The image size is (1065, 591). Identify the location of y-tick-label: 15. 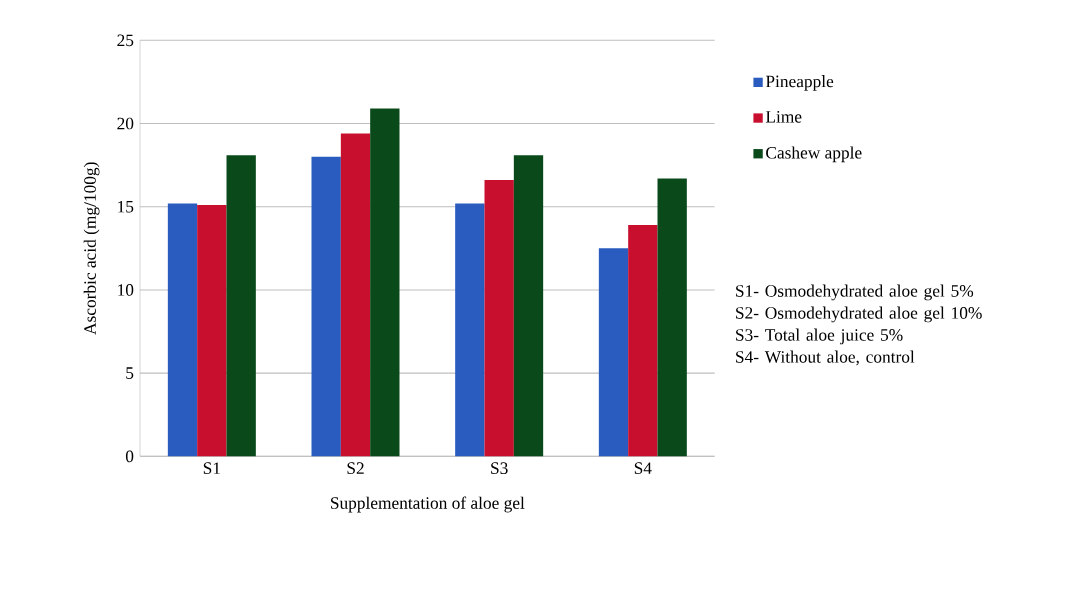
(126, 206).